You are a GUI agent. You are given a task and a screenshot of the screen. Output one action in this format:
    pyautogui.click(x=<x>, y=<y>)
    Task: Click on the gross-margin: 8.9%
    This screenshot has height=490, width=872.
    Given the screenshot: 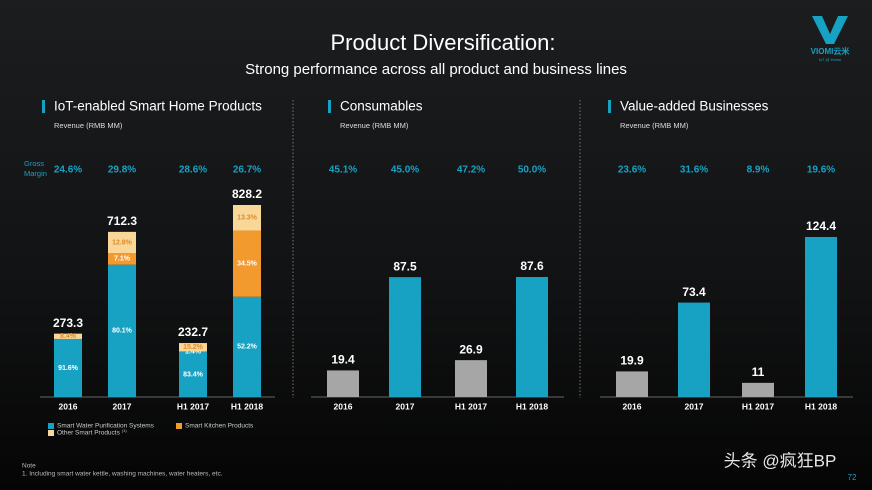 What is the action you would take?
    pyautogui.click(x=758, y=170)
    